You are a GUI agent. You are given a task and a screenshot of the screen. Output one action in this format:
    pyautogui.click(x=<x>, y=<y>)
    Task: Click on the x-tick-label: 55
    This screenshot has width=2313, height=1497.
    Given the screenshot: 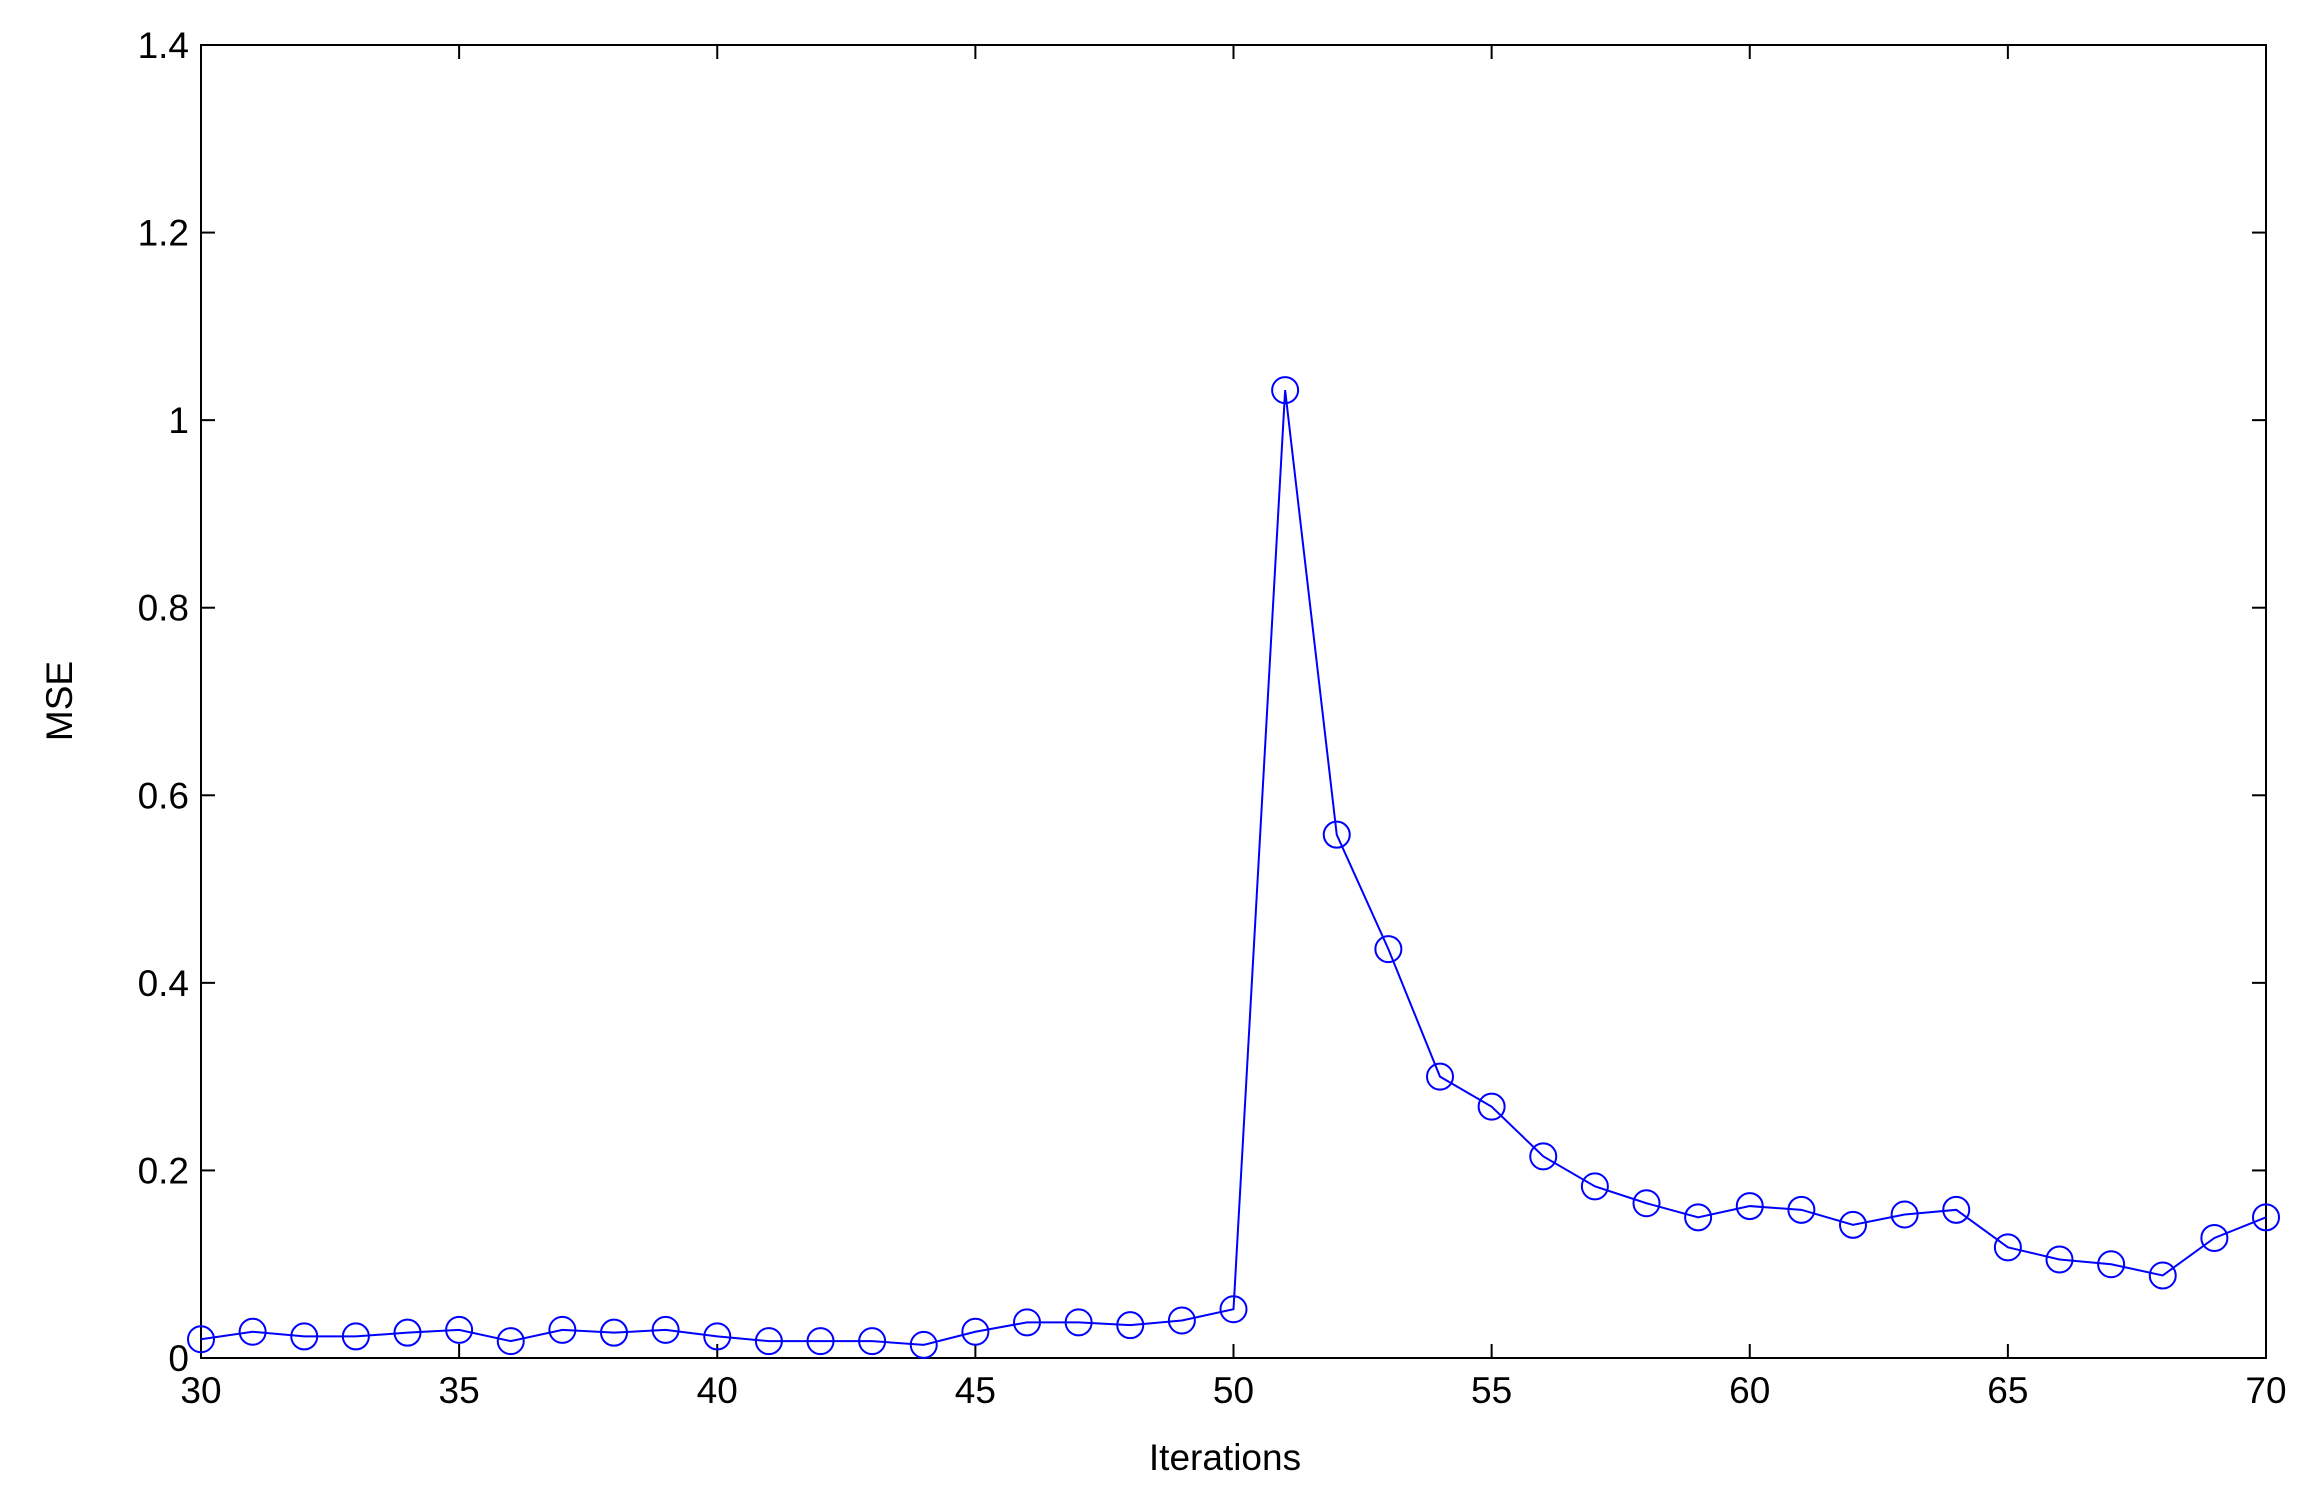 What is the action you would take?
    pyautogui.click(x=1491, y=1390)
    